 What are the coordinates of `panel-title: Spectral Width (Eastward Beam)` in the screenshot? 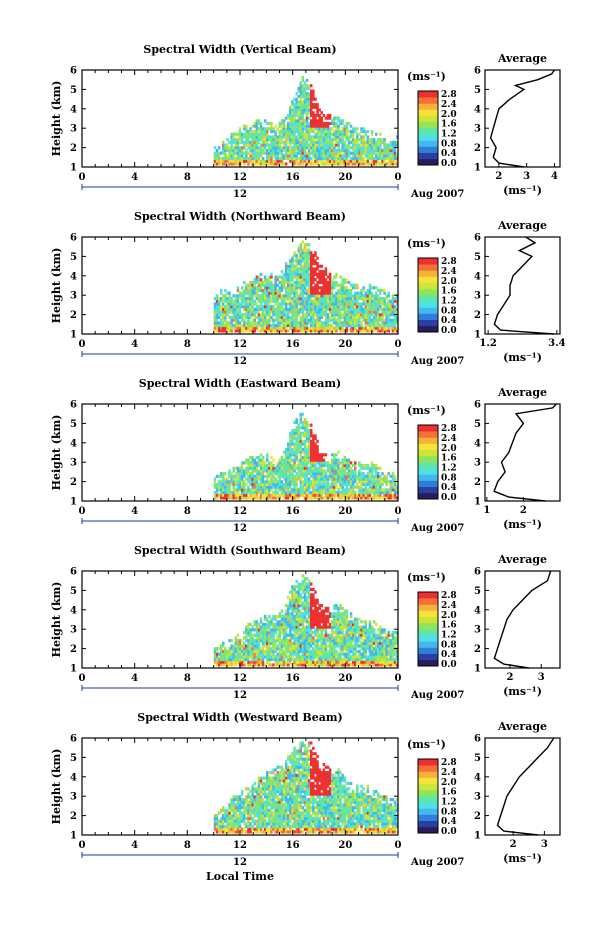 It's located at (240, 383).